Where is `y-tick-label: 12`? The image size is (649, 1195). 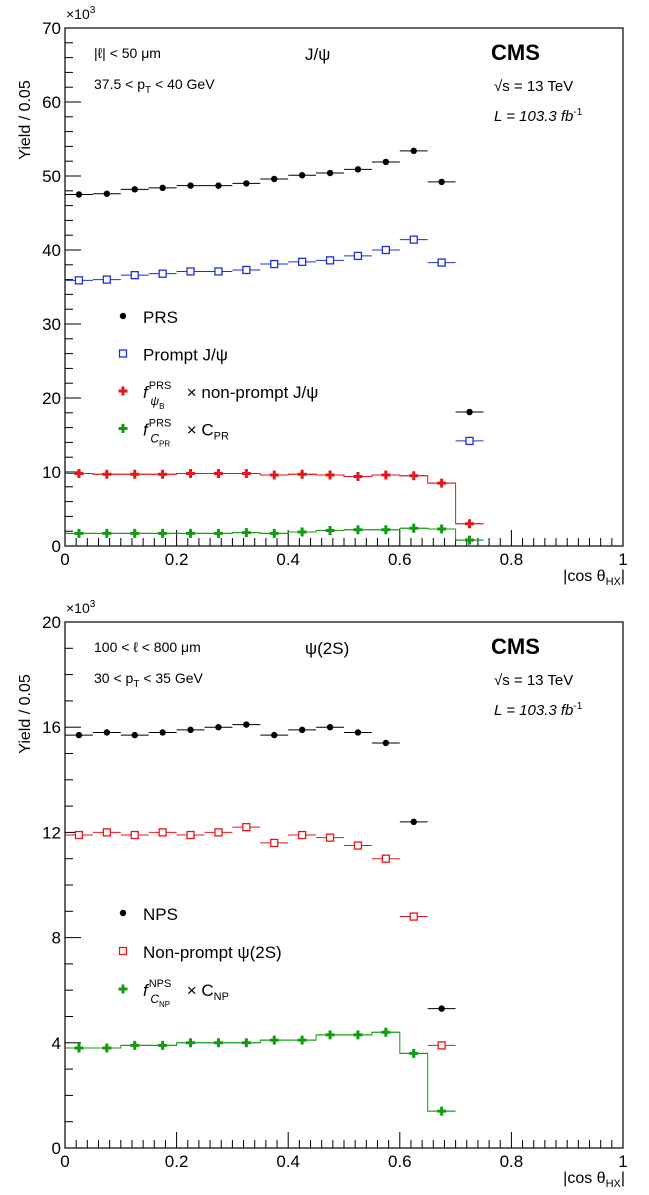 y-tick-label: 12 is located at coordinates (51, 832).